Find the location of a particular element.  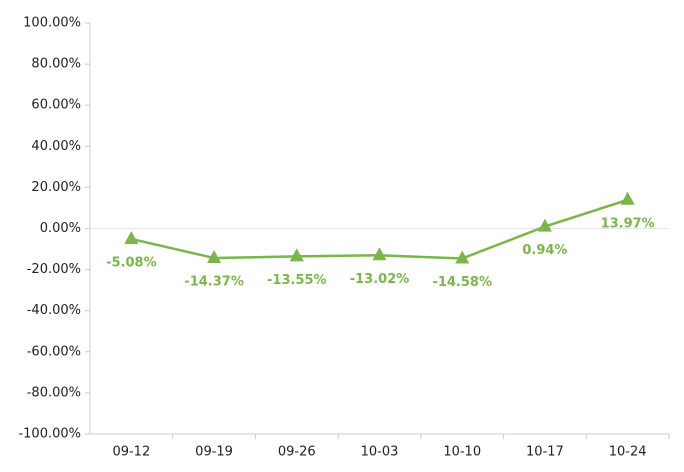

x-tick-label: 10-10 is located at coordinates (462, 452).